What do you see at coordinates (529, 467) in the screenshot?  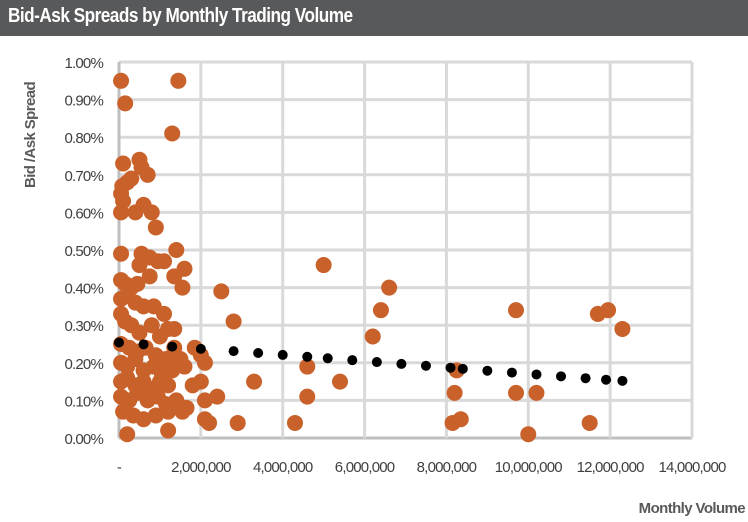 I see `x-tick-label: 10,000,000` at bounding box center [529, 467].